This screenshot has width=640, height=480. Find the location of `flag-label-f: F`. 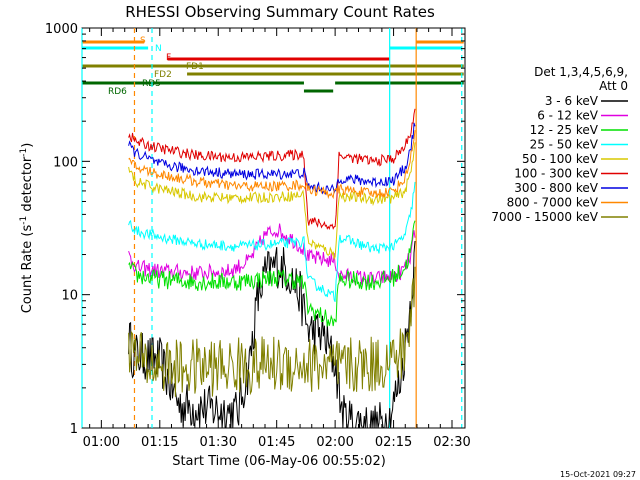

flag-label-f: F is located at coordinates (168, 58).